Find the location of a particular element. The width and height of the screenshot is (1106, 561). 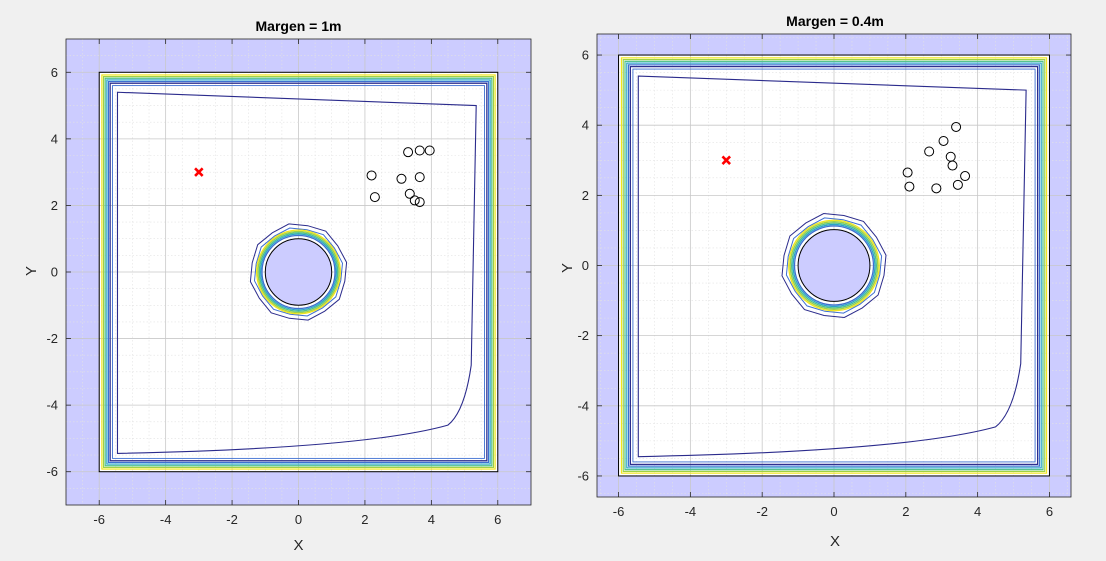

left-x-axis-label: X is located at coordinates (298, 545).